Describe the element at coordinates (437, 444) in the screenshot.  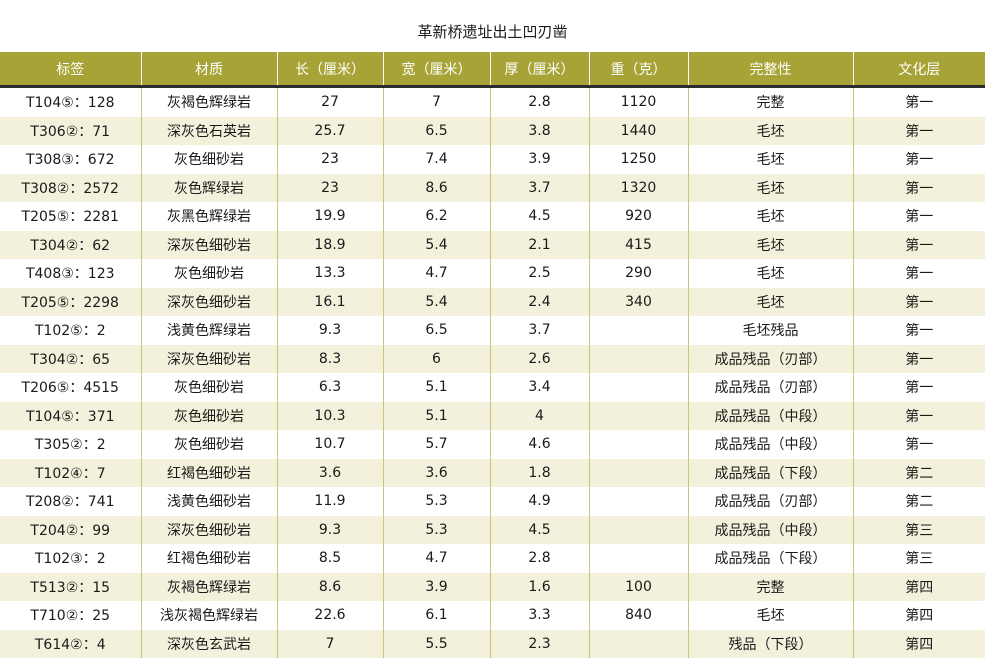
I see `cell-width: 5.7` at that location.